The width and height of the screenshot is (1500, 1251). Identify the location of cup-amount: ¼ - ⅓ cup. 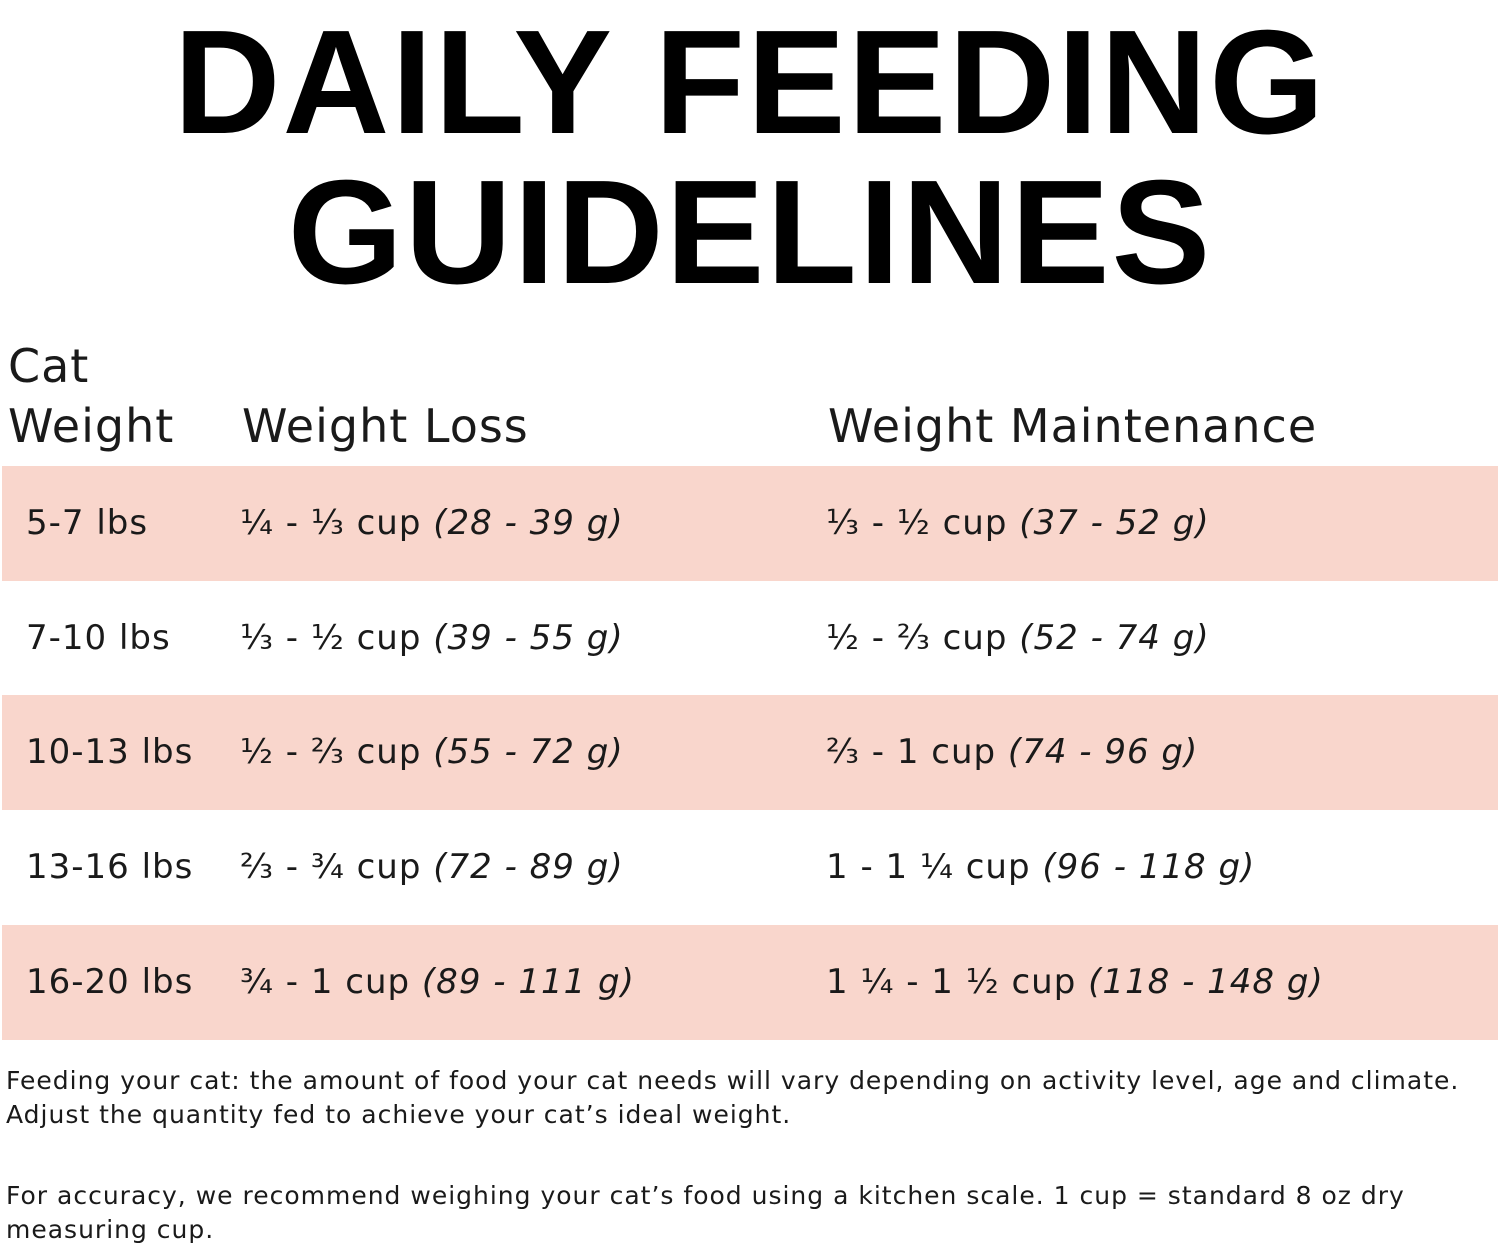
(331, 523).